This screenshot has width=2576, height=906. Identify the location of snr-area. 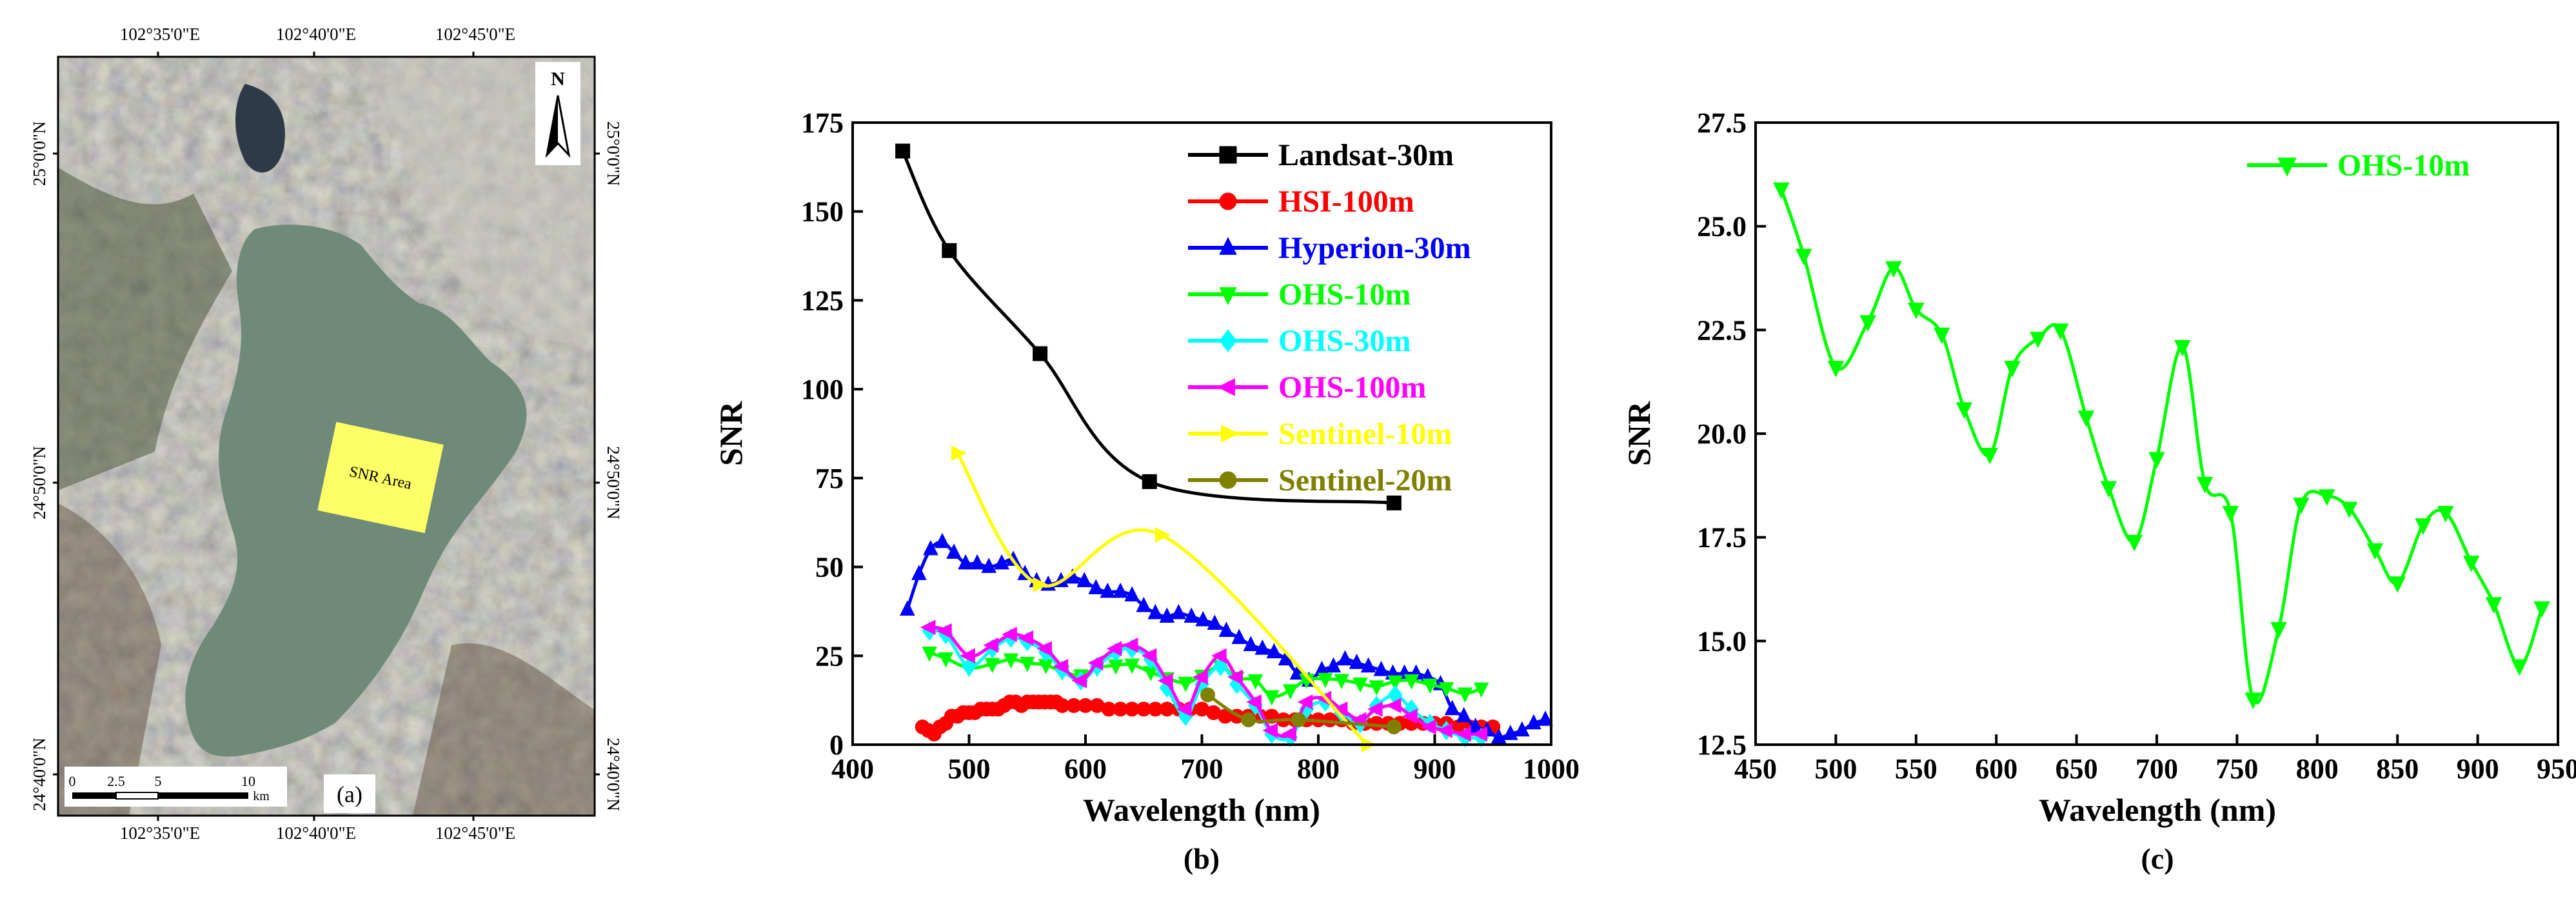
(380, 477).